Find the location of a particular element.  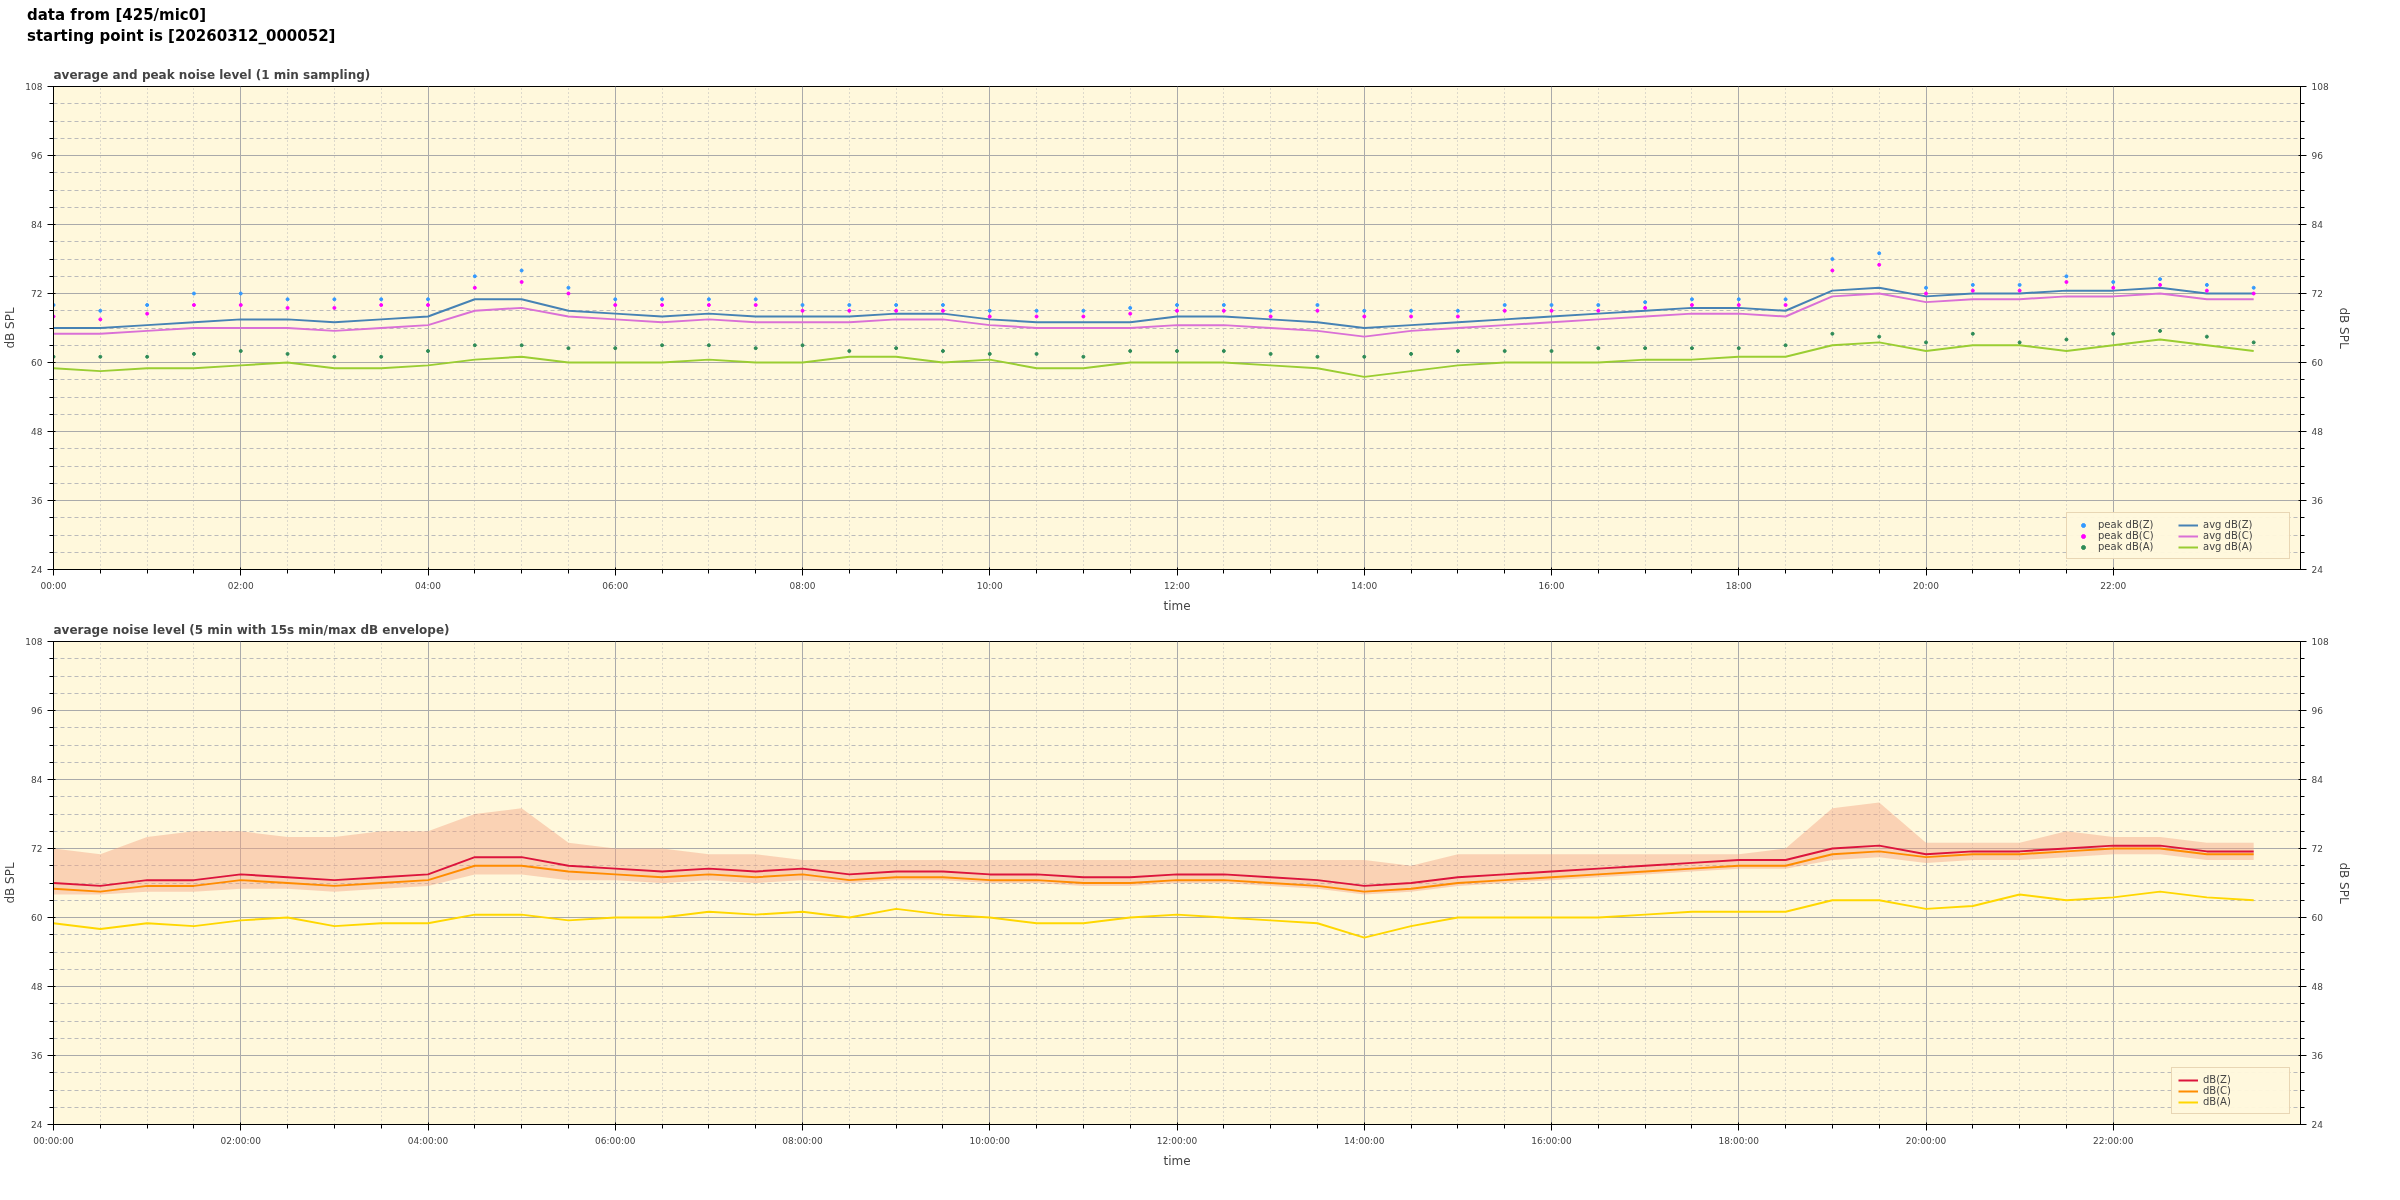

x-tick-label: 16:00:00 is located at coordinates (1551, 1140).